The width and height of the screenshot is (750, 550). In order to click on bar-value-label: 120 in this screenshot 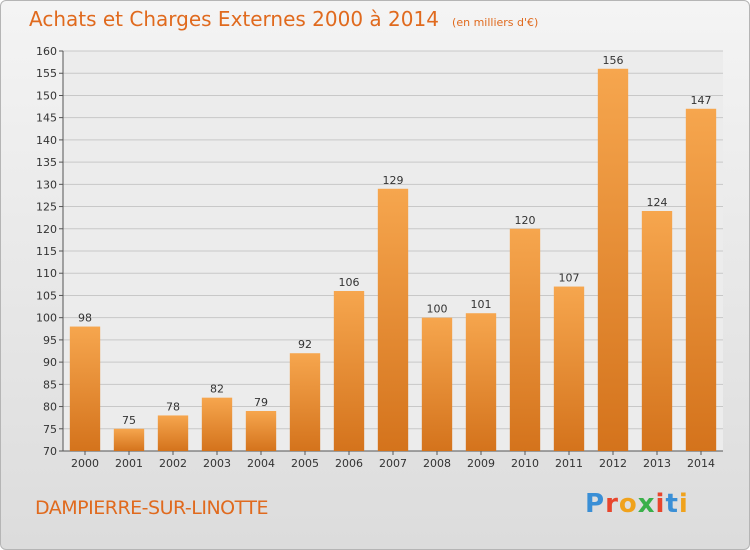, I will do `click(525, 220)`.